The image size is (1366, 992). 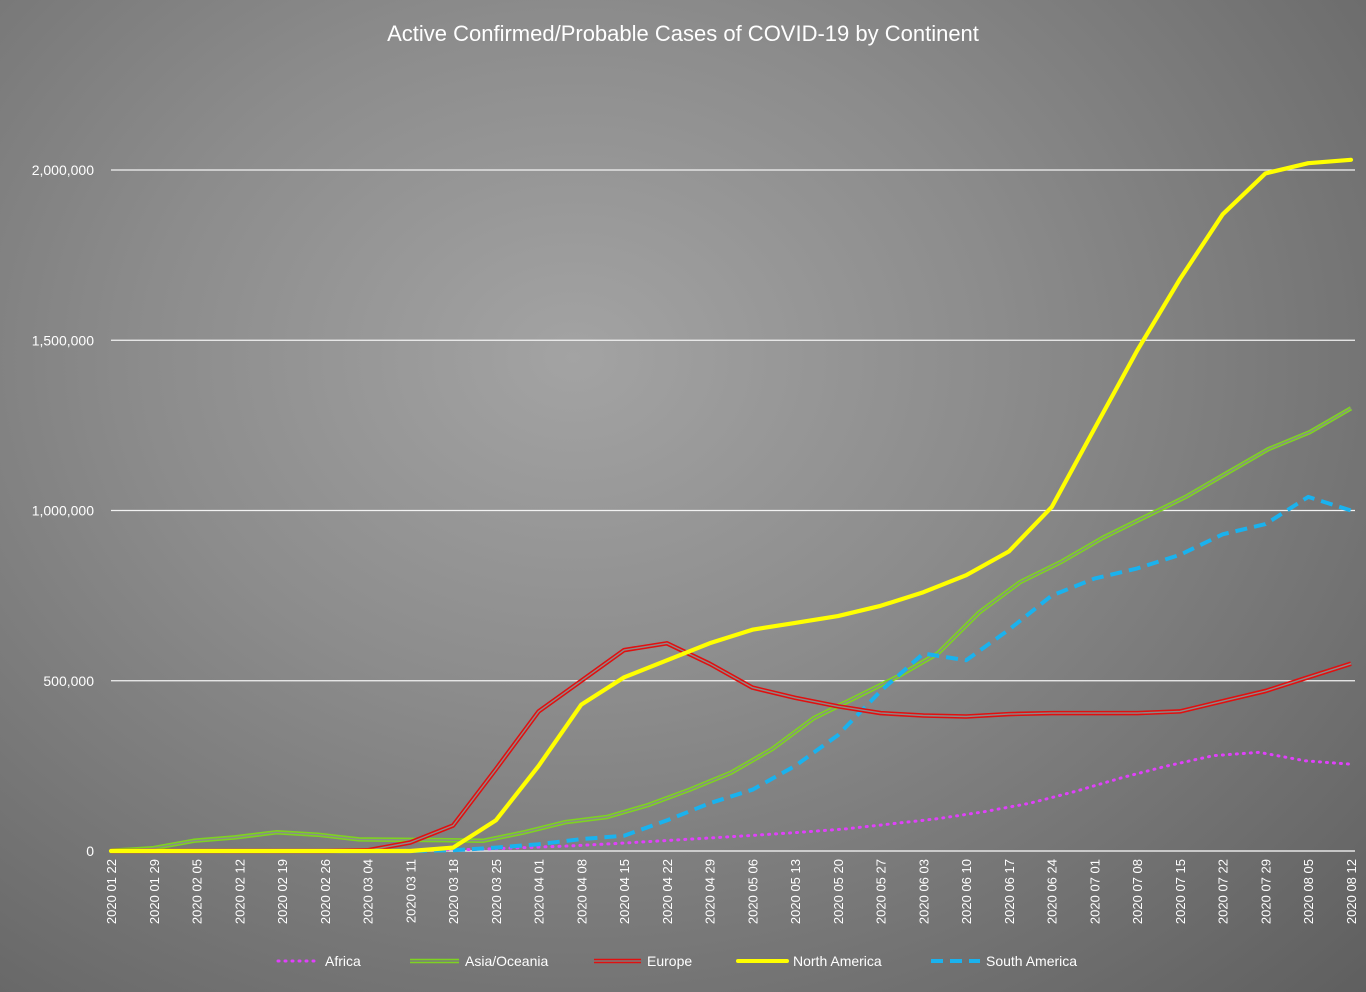 I want to click on x-tick-label: 2020 05 06, so click(x=752, y=891).